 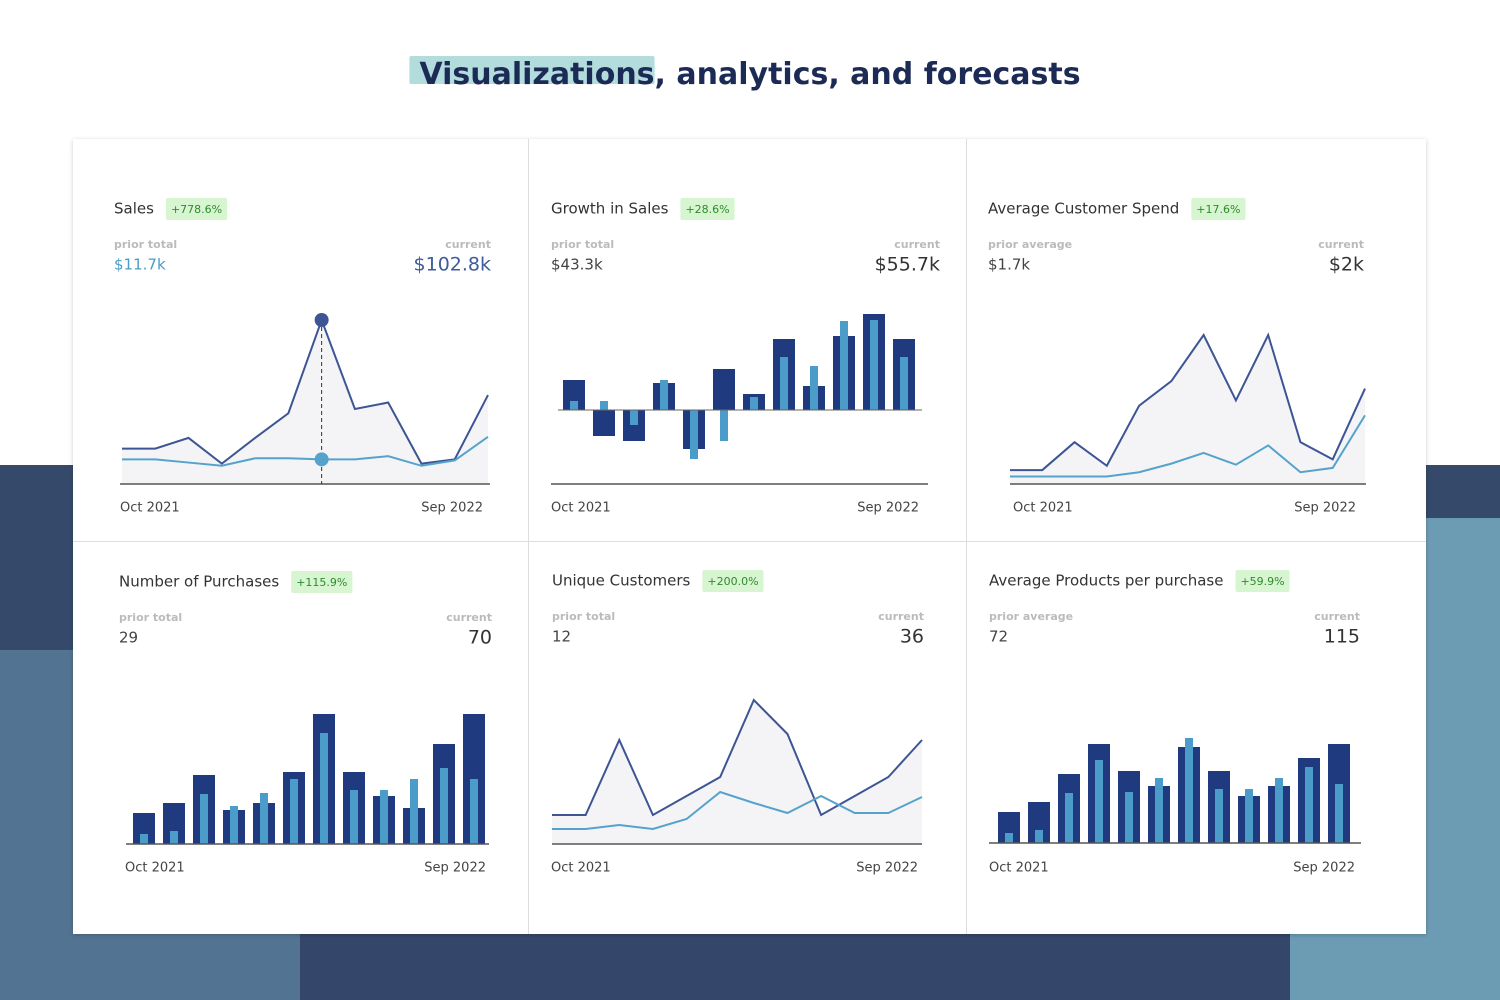 I want to click on prior-value: 29, so click(x=128, y=638).